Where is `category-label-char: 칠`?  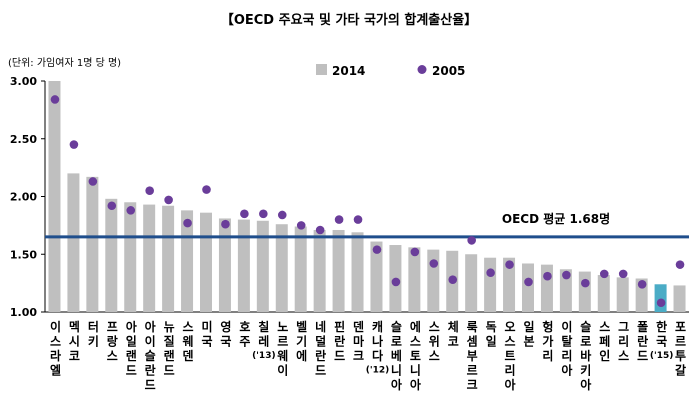 category-label-char: 칠 is located at coordinates (263, 326).